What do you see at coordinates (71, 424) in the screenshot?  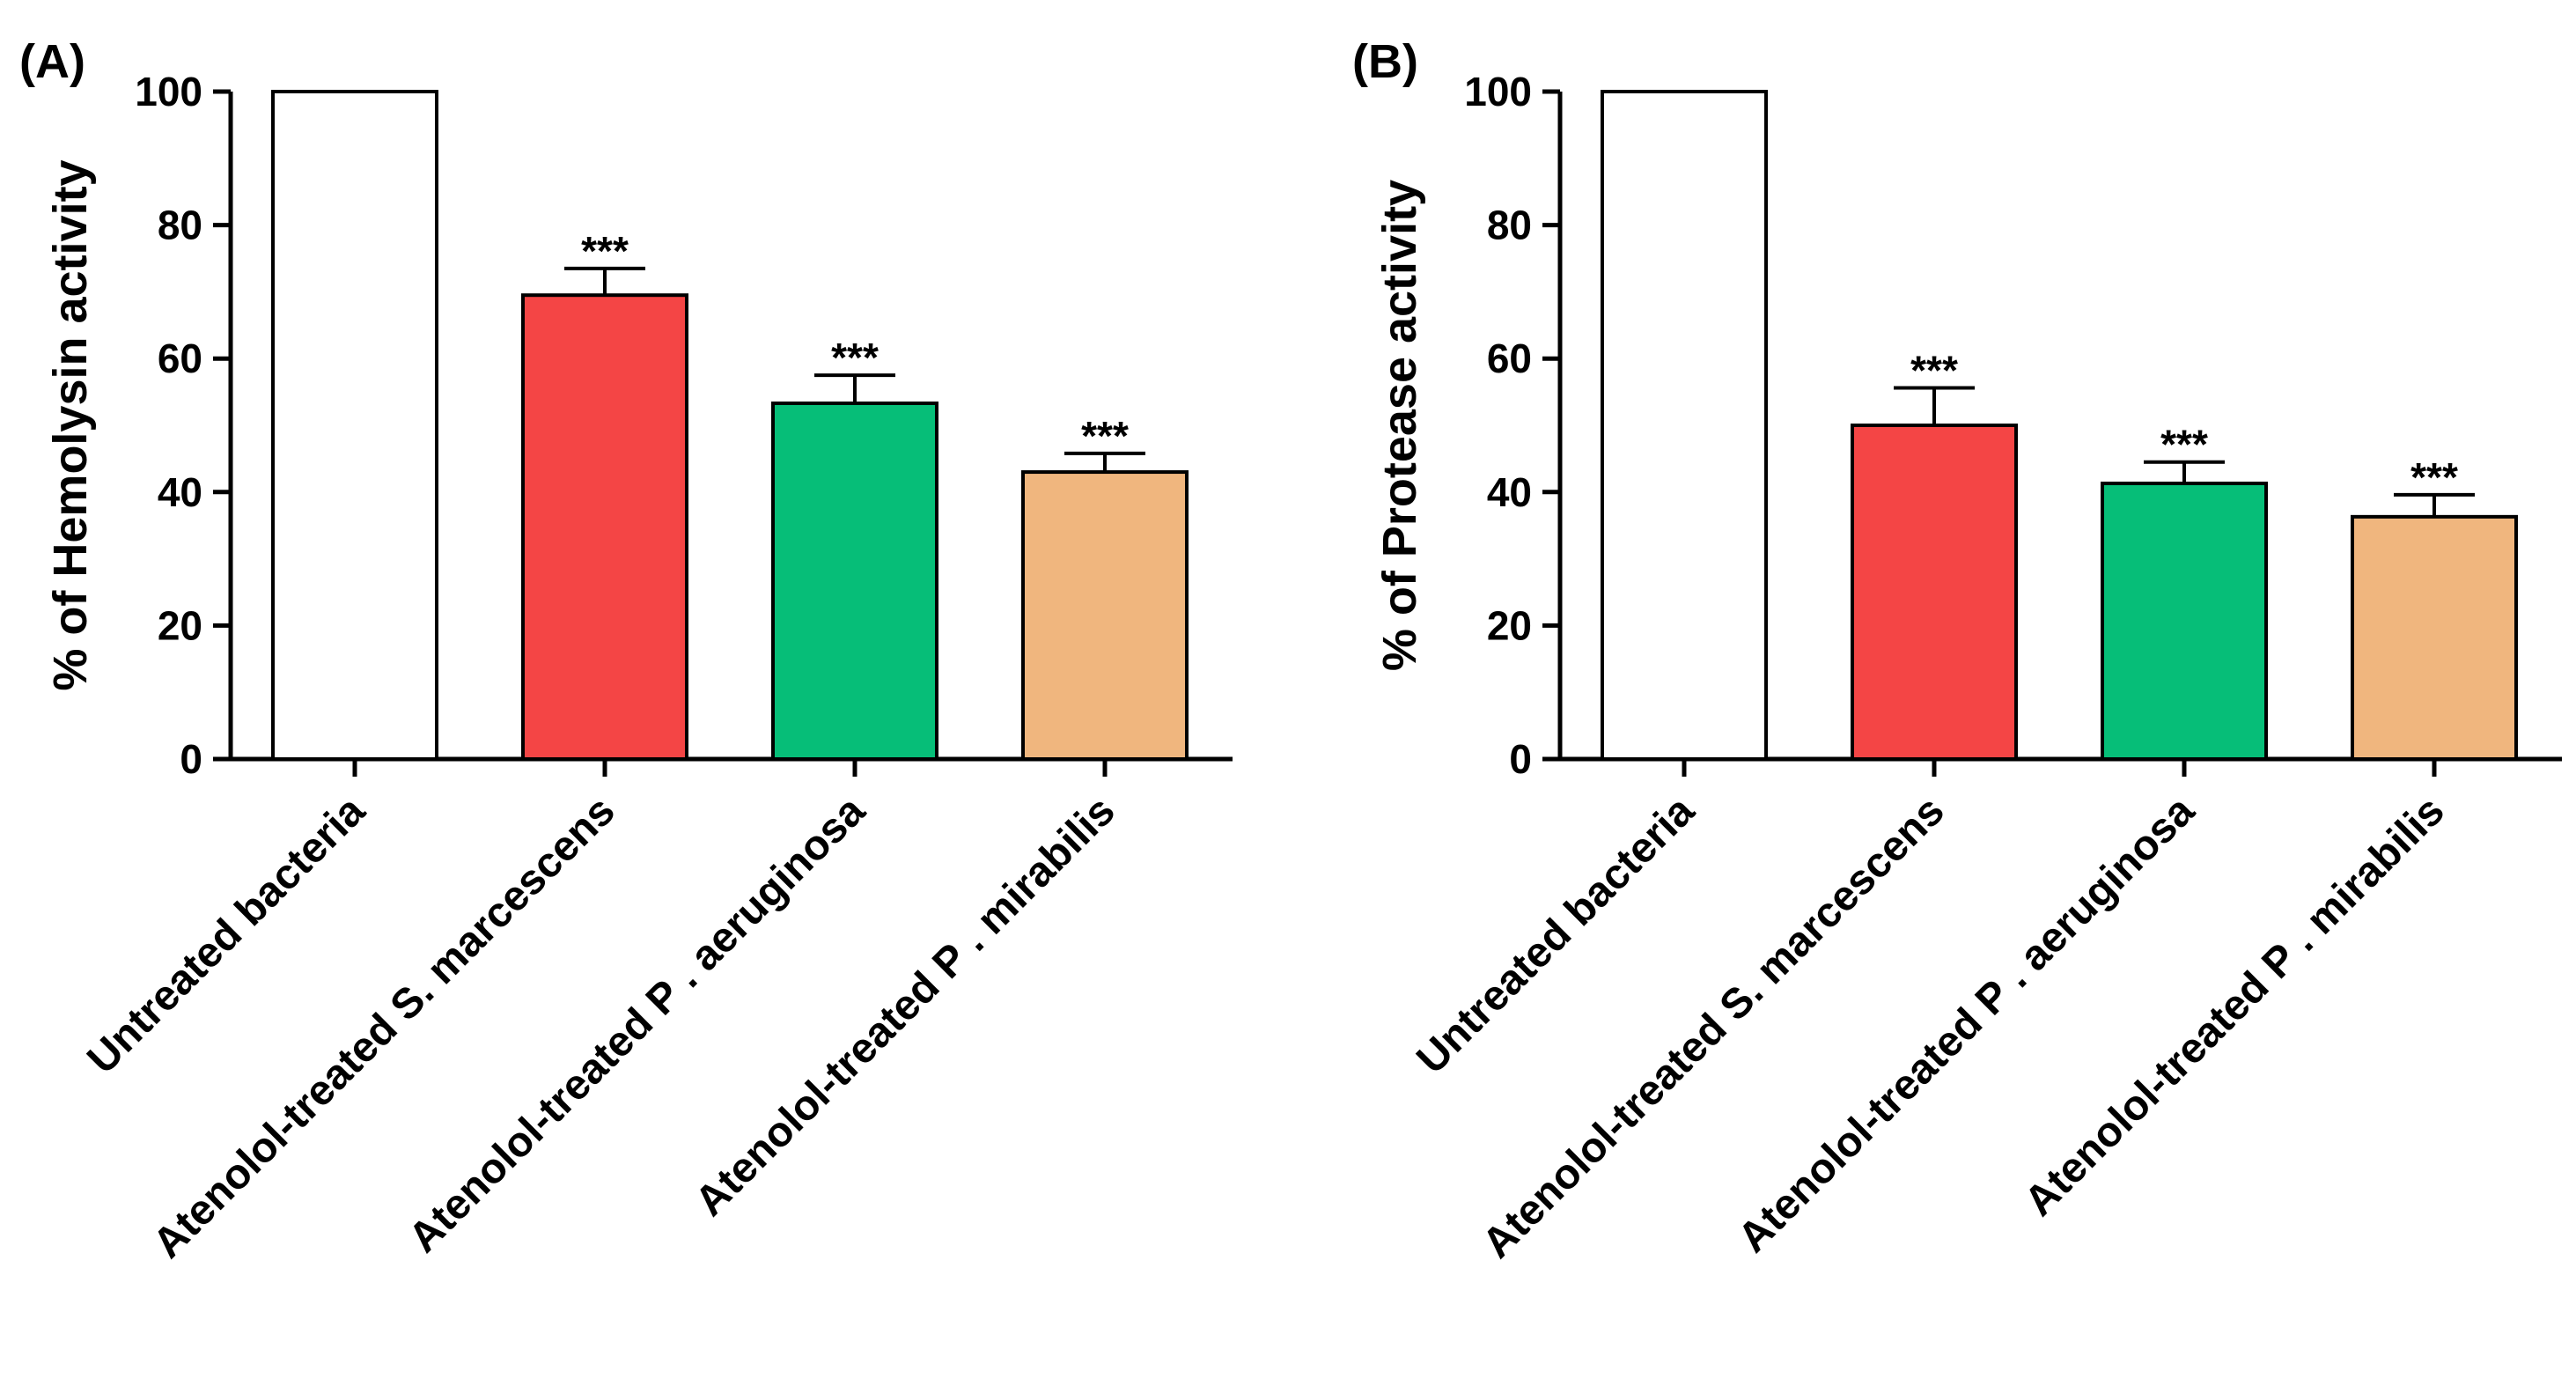 I see `y-axis-title: % of Hemolysin activity` at bounding box center [71, 424].